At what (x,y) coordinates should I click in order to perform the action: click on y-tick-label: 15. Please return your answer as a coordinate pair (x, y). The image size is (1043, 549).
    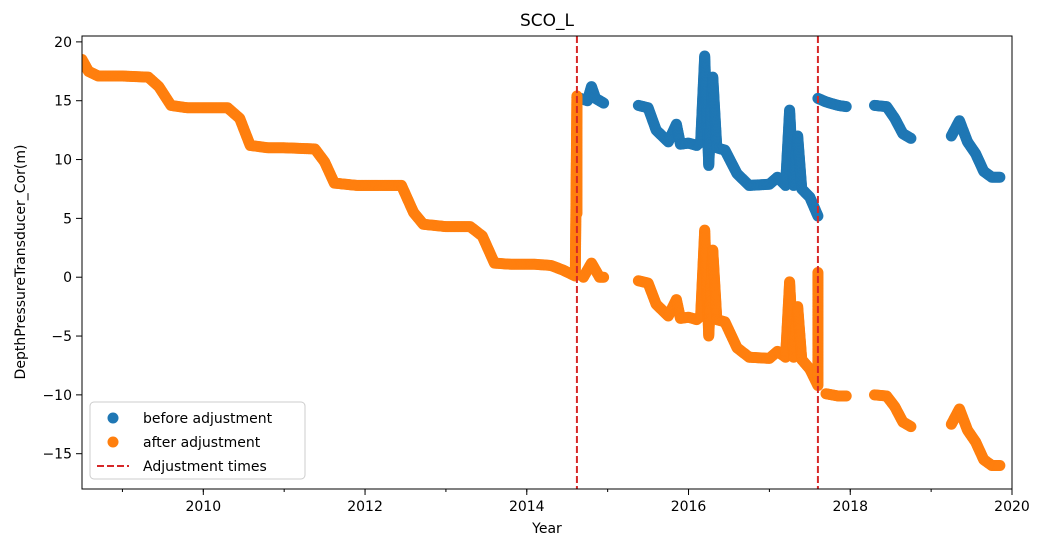
    Looking at the image, I should click on (63, 102).